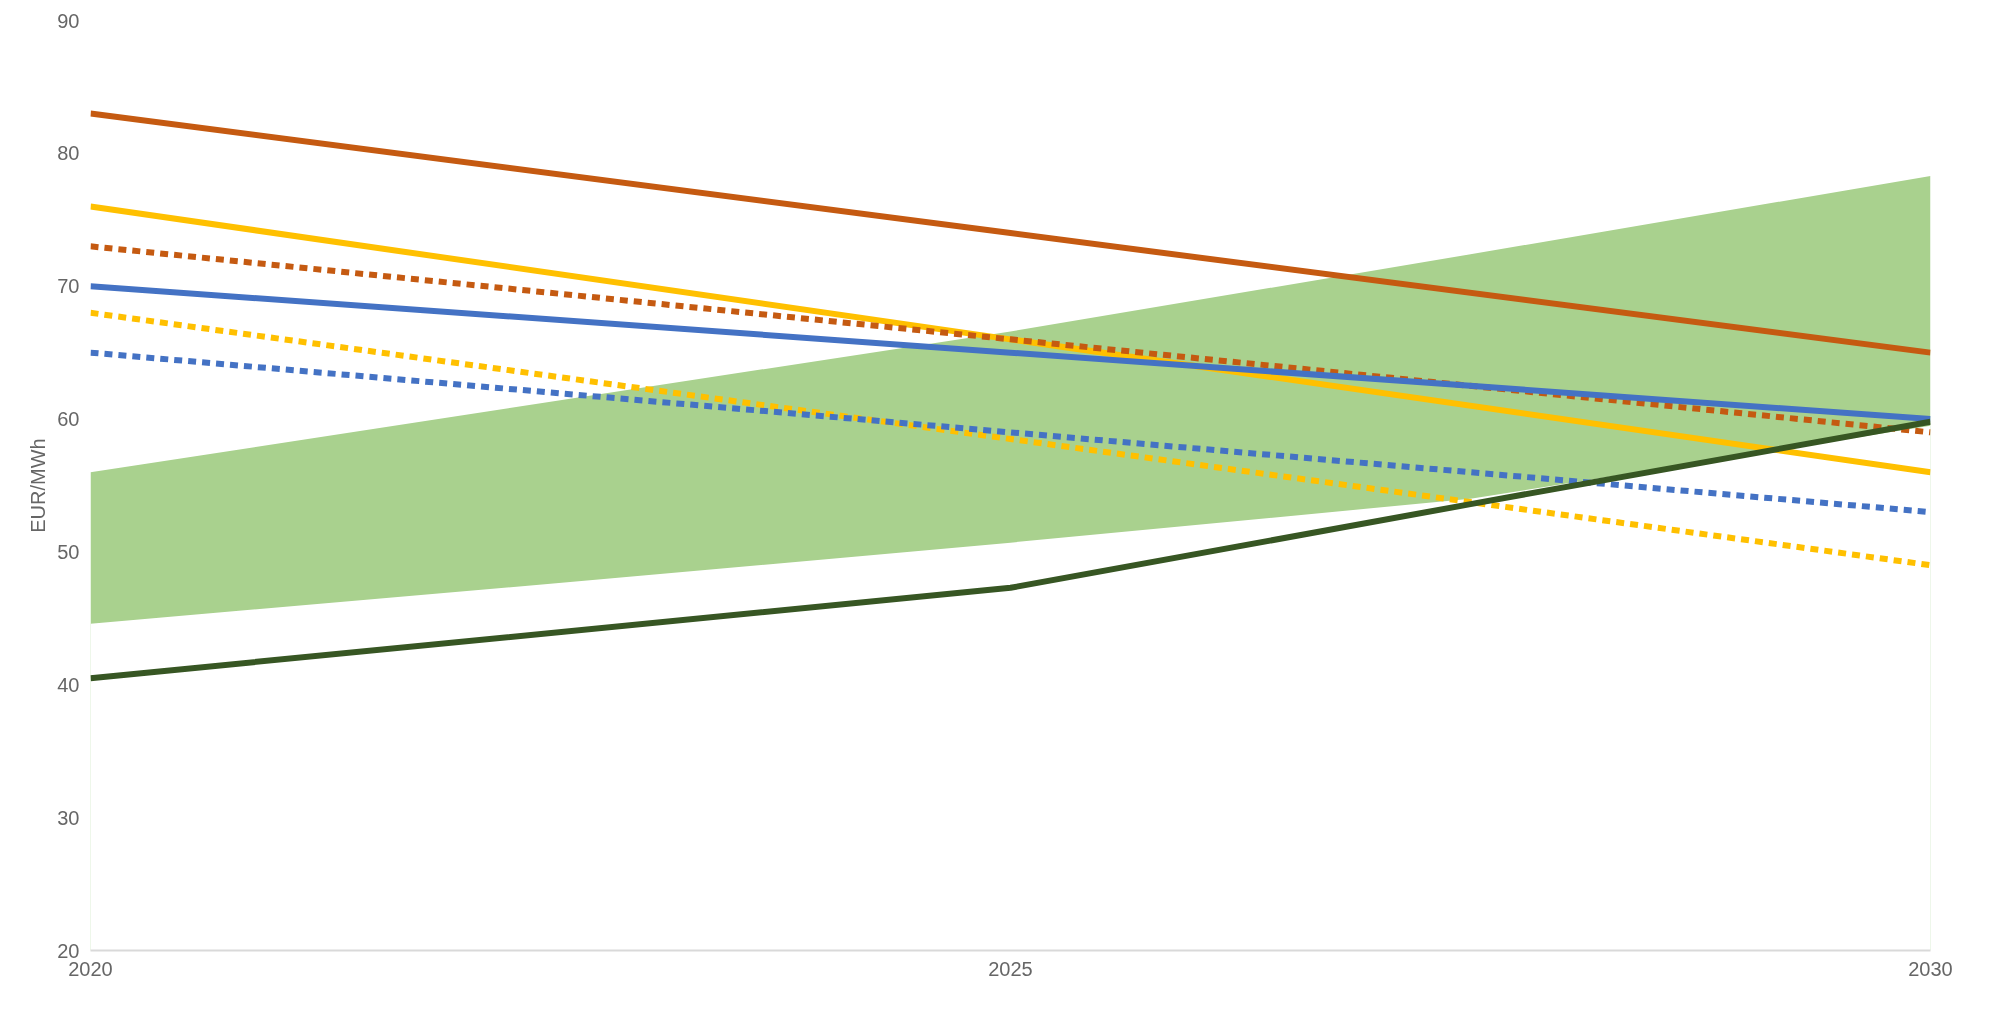  What do you see at coordinates (68, 20) in the screenshot?
I see `y-tick-label: 90` at bounding box center [68, 20].